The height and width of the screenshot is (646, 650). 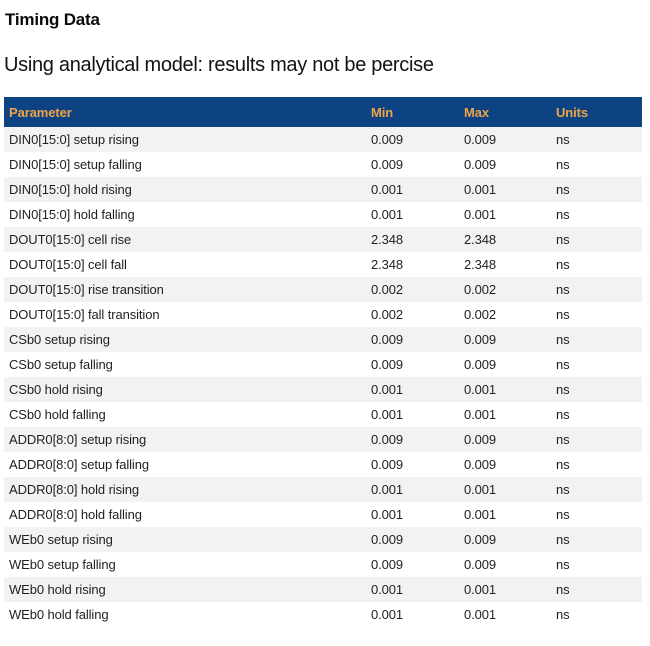 What do you see at coordinates (185, 614) in the screenshot?
I see `parameter-cell: WEb0 hold falling` at bounding box center [185, 614].